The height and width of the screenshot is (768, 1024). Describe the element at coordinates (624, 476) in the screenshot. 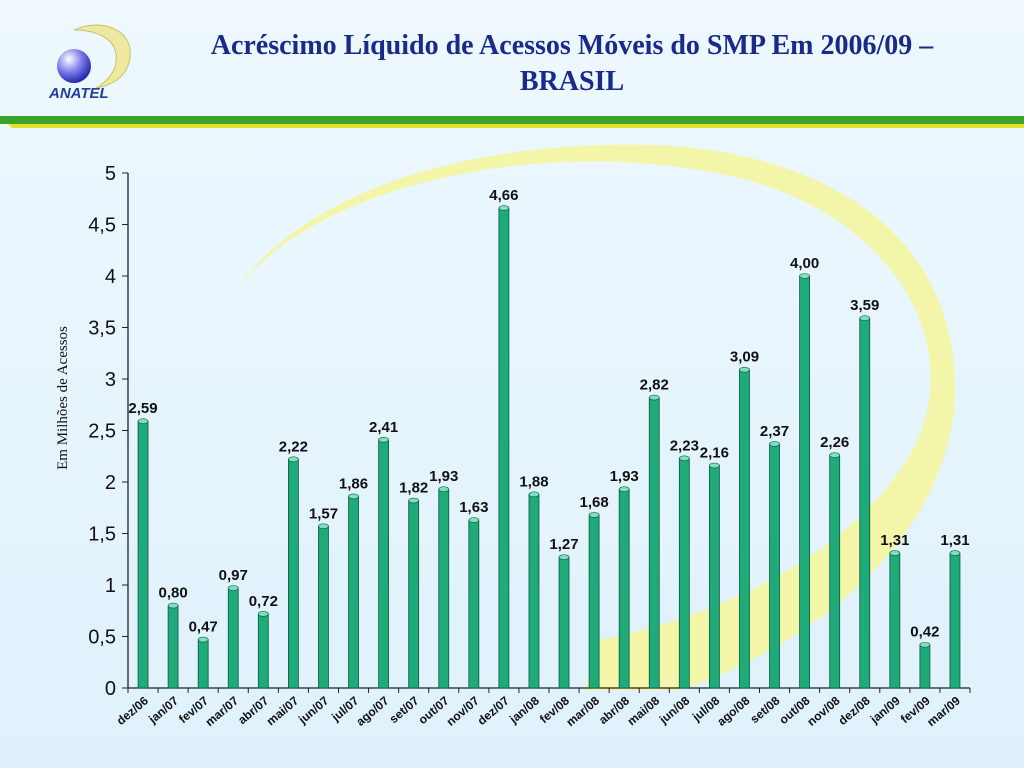

I see `data-label: 1,93` at that location.